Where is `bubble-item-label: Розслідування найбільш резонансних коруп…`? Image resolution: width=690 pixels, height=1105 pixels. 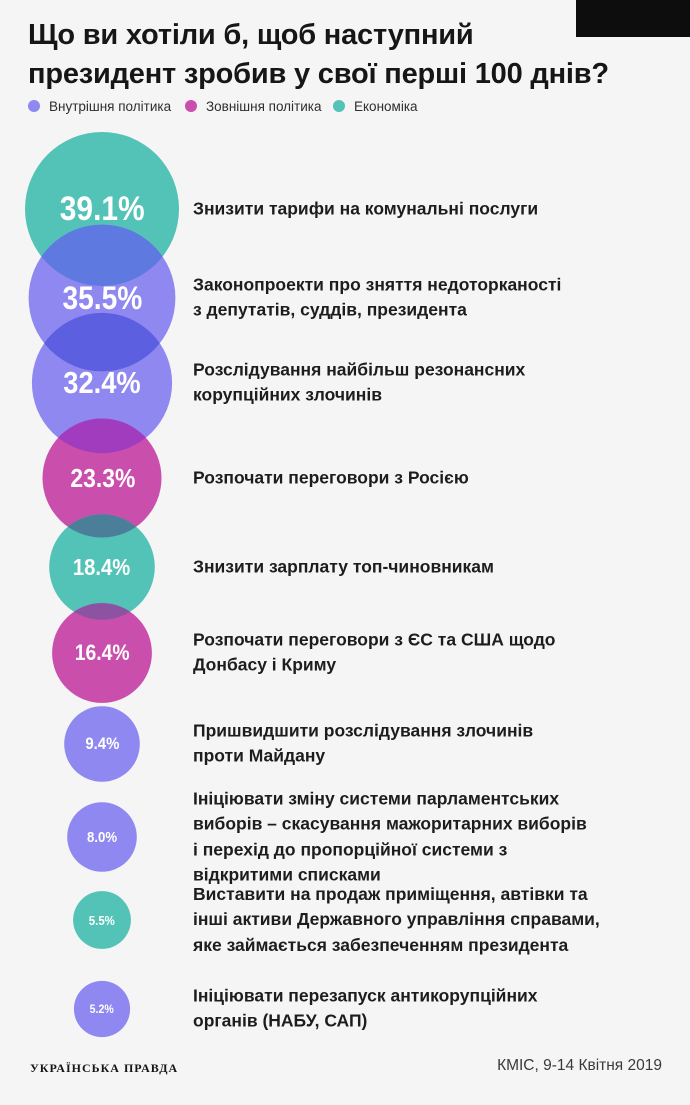
bubble-item-label: Розслідування найбільш резонансних коруп… is located at coordinates (359, 382).